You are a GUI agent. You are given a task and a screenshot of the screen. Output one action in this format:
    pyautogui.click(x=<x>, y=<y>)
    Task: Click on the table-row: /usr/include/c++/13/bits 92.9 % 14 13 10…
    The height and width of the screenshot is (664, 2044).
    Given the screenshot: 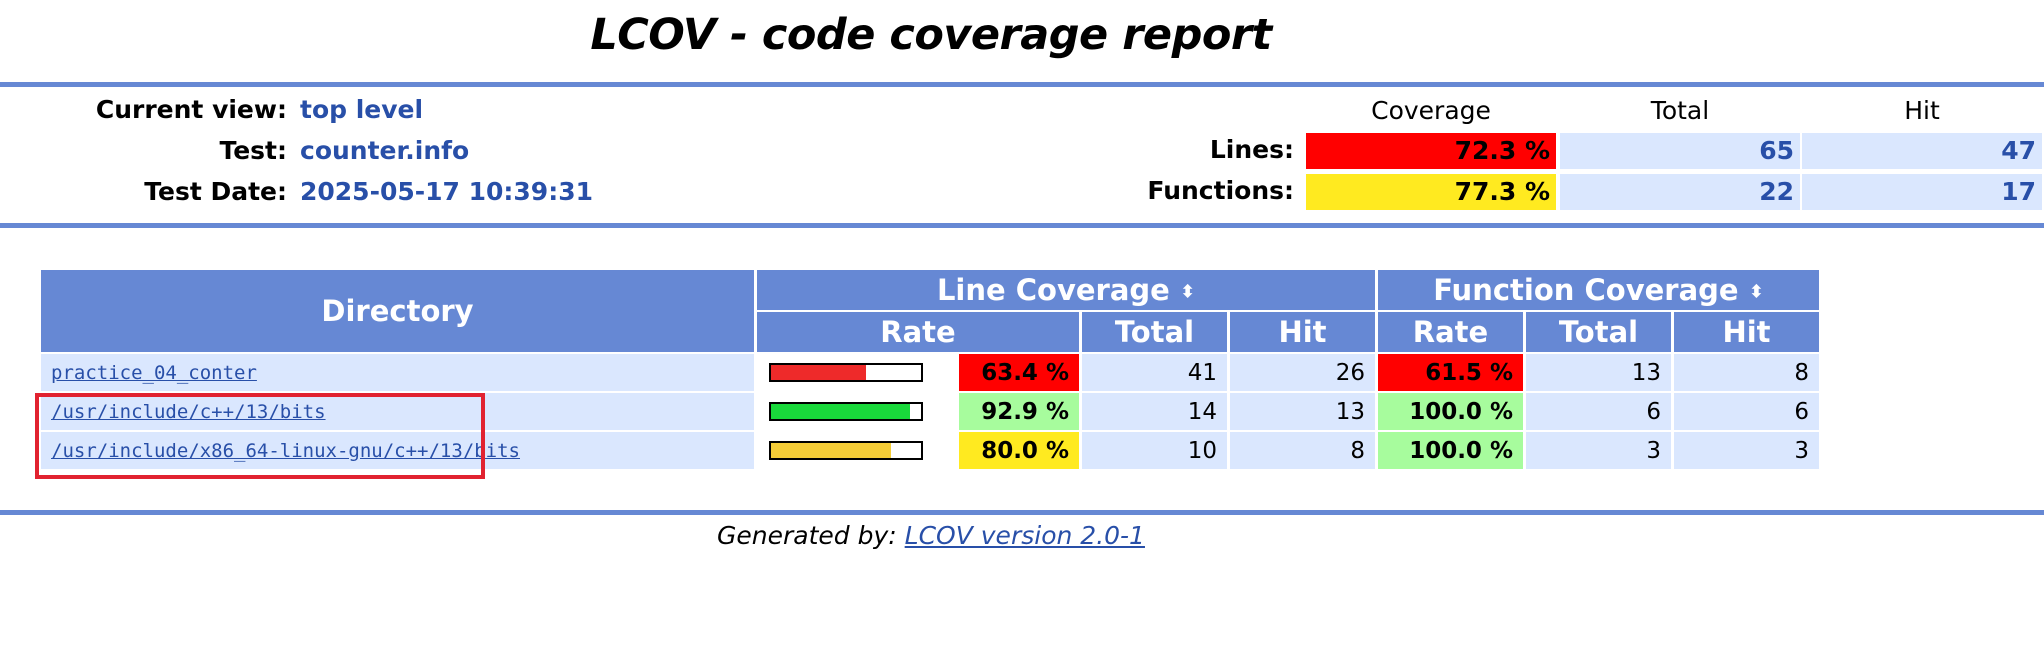 What is the action you would take?
    pyautogui.click(x=930, y=411)
    